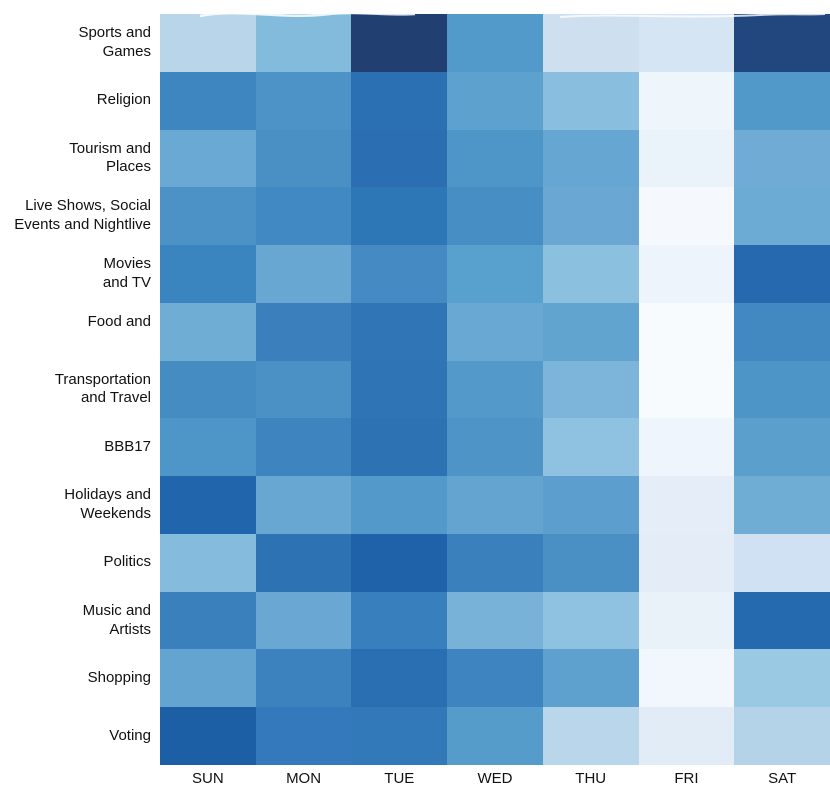 The width and height of the screenshot is (830, 798). I want to click on y-axis-tick-label: Movies and TV, so click(126, 273).